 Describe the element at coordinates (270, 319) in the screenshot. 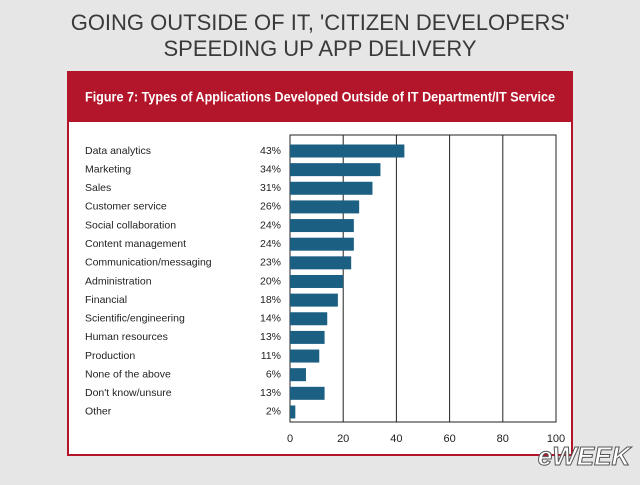

I see `value-label: 14%` at that location.